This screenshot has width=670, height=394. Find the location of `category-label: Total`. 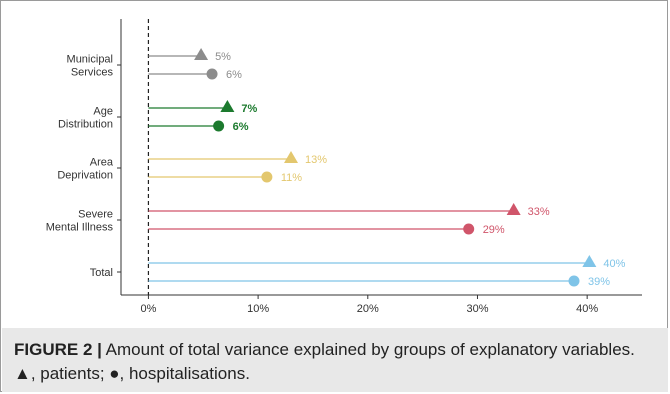

category-label: Total is located at coordinates (101, 273).